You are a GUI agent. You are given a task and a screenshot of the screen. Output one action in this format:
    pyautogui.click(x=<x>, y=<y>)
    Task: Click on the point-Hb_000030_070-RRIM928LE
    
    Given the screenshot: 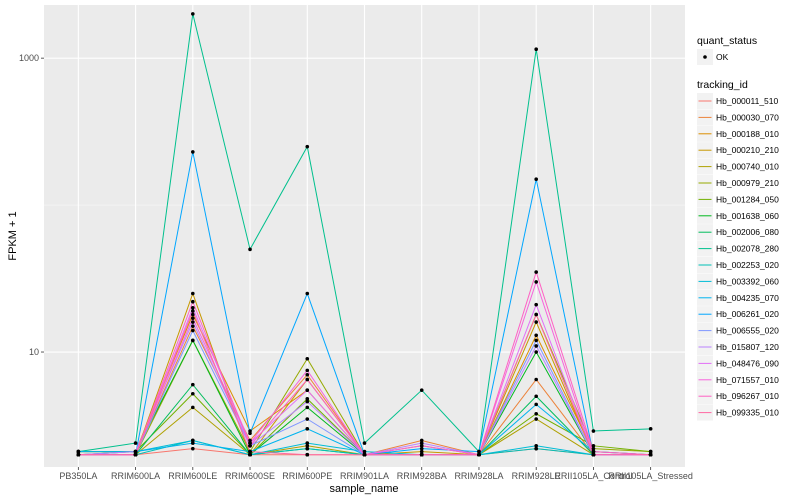 What is the action you would take?
    pyautogui.click(x=536, y=379)
    